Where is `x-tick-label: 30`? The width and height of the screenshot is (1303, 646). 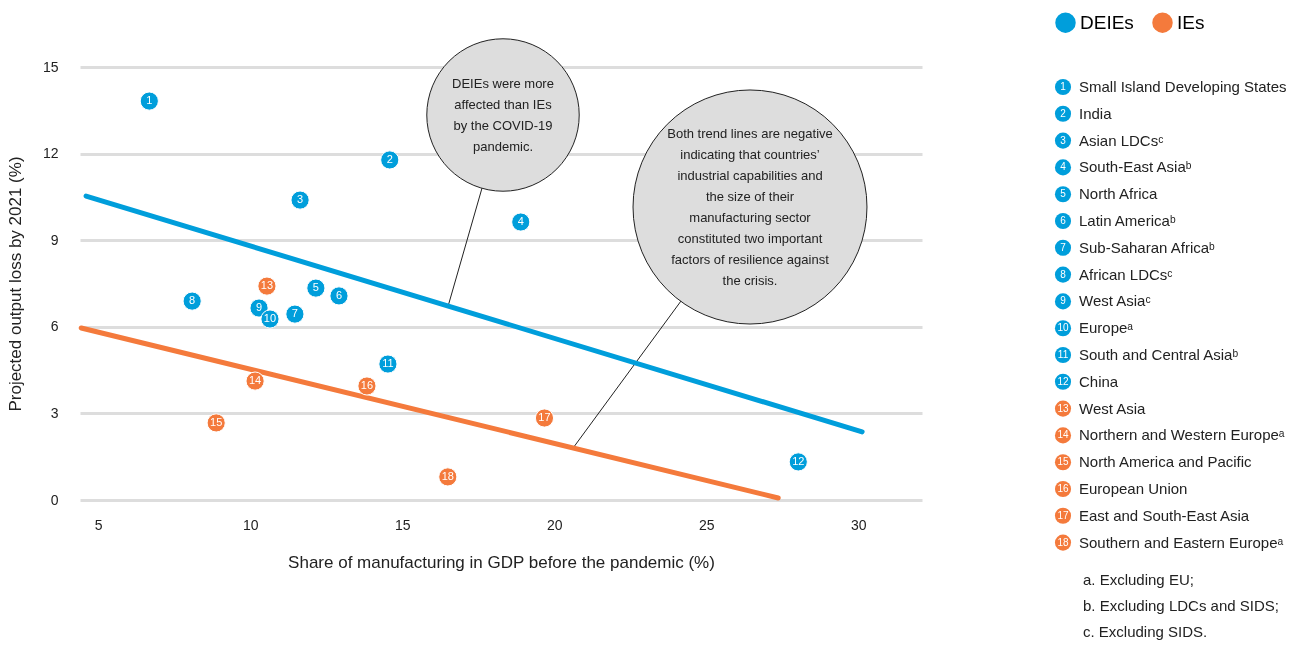
x-tick-label: 30 is located at coordinates (858, 524).